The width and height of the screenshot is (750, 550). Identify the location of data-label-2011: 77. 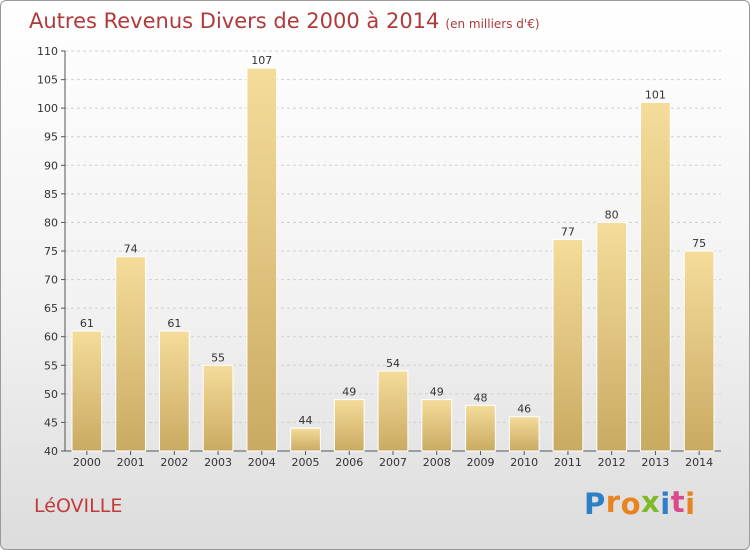
(568, 232).